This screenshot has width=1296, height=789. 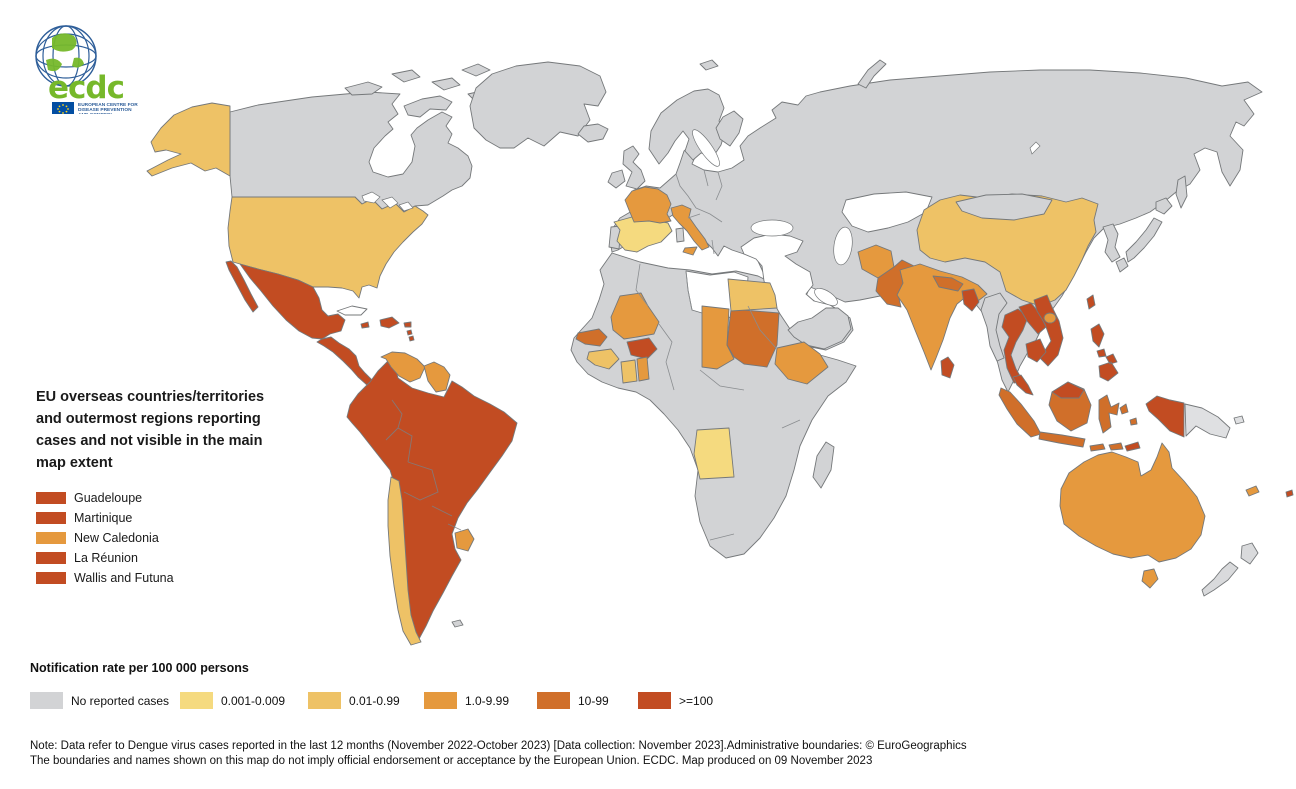 I want to click on island-taiwan, so click(x=1091, y=302).